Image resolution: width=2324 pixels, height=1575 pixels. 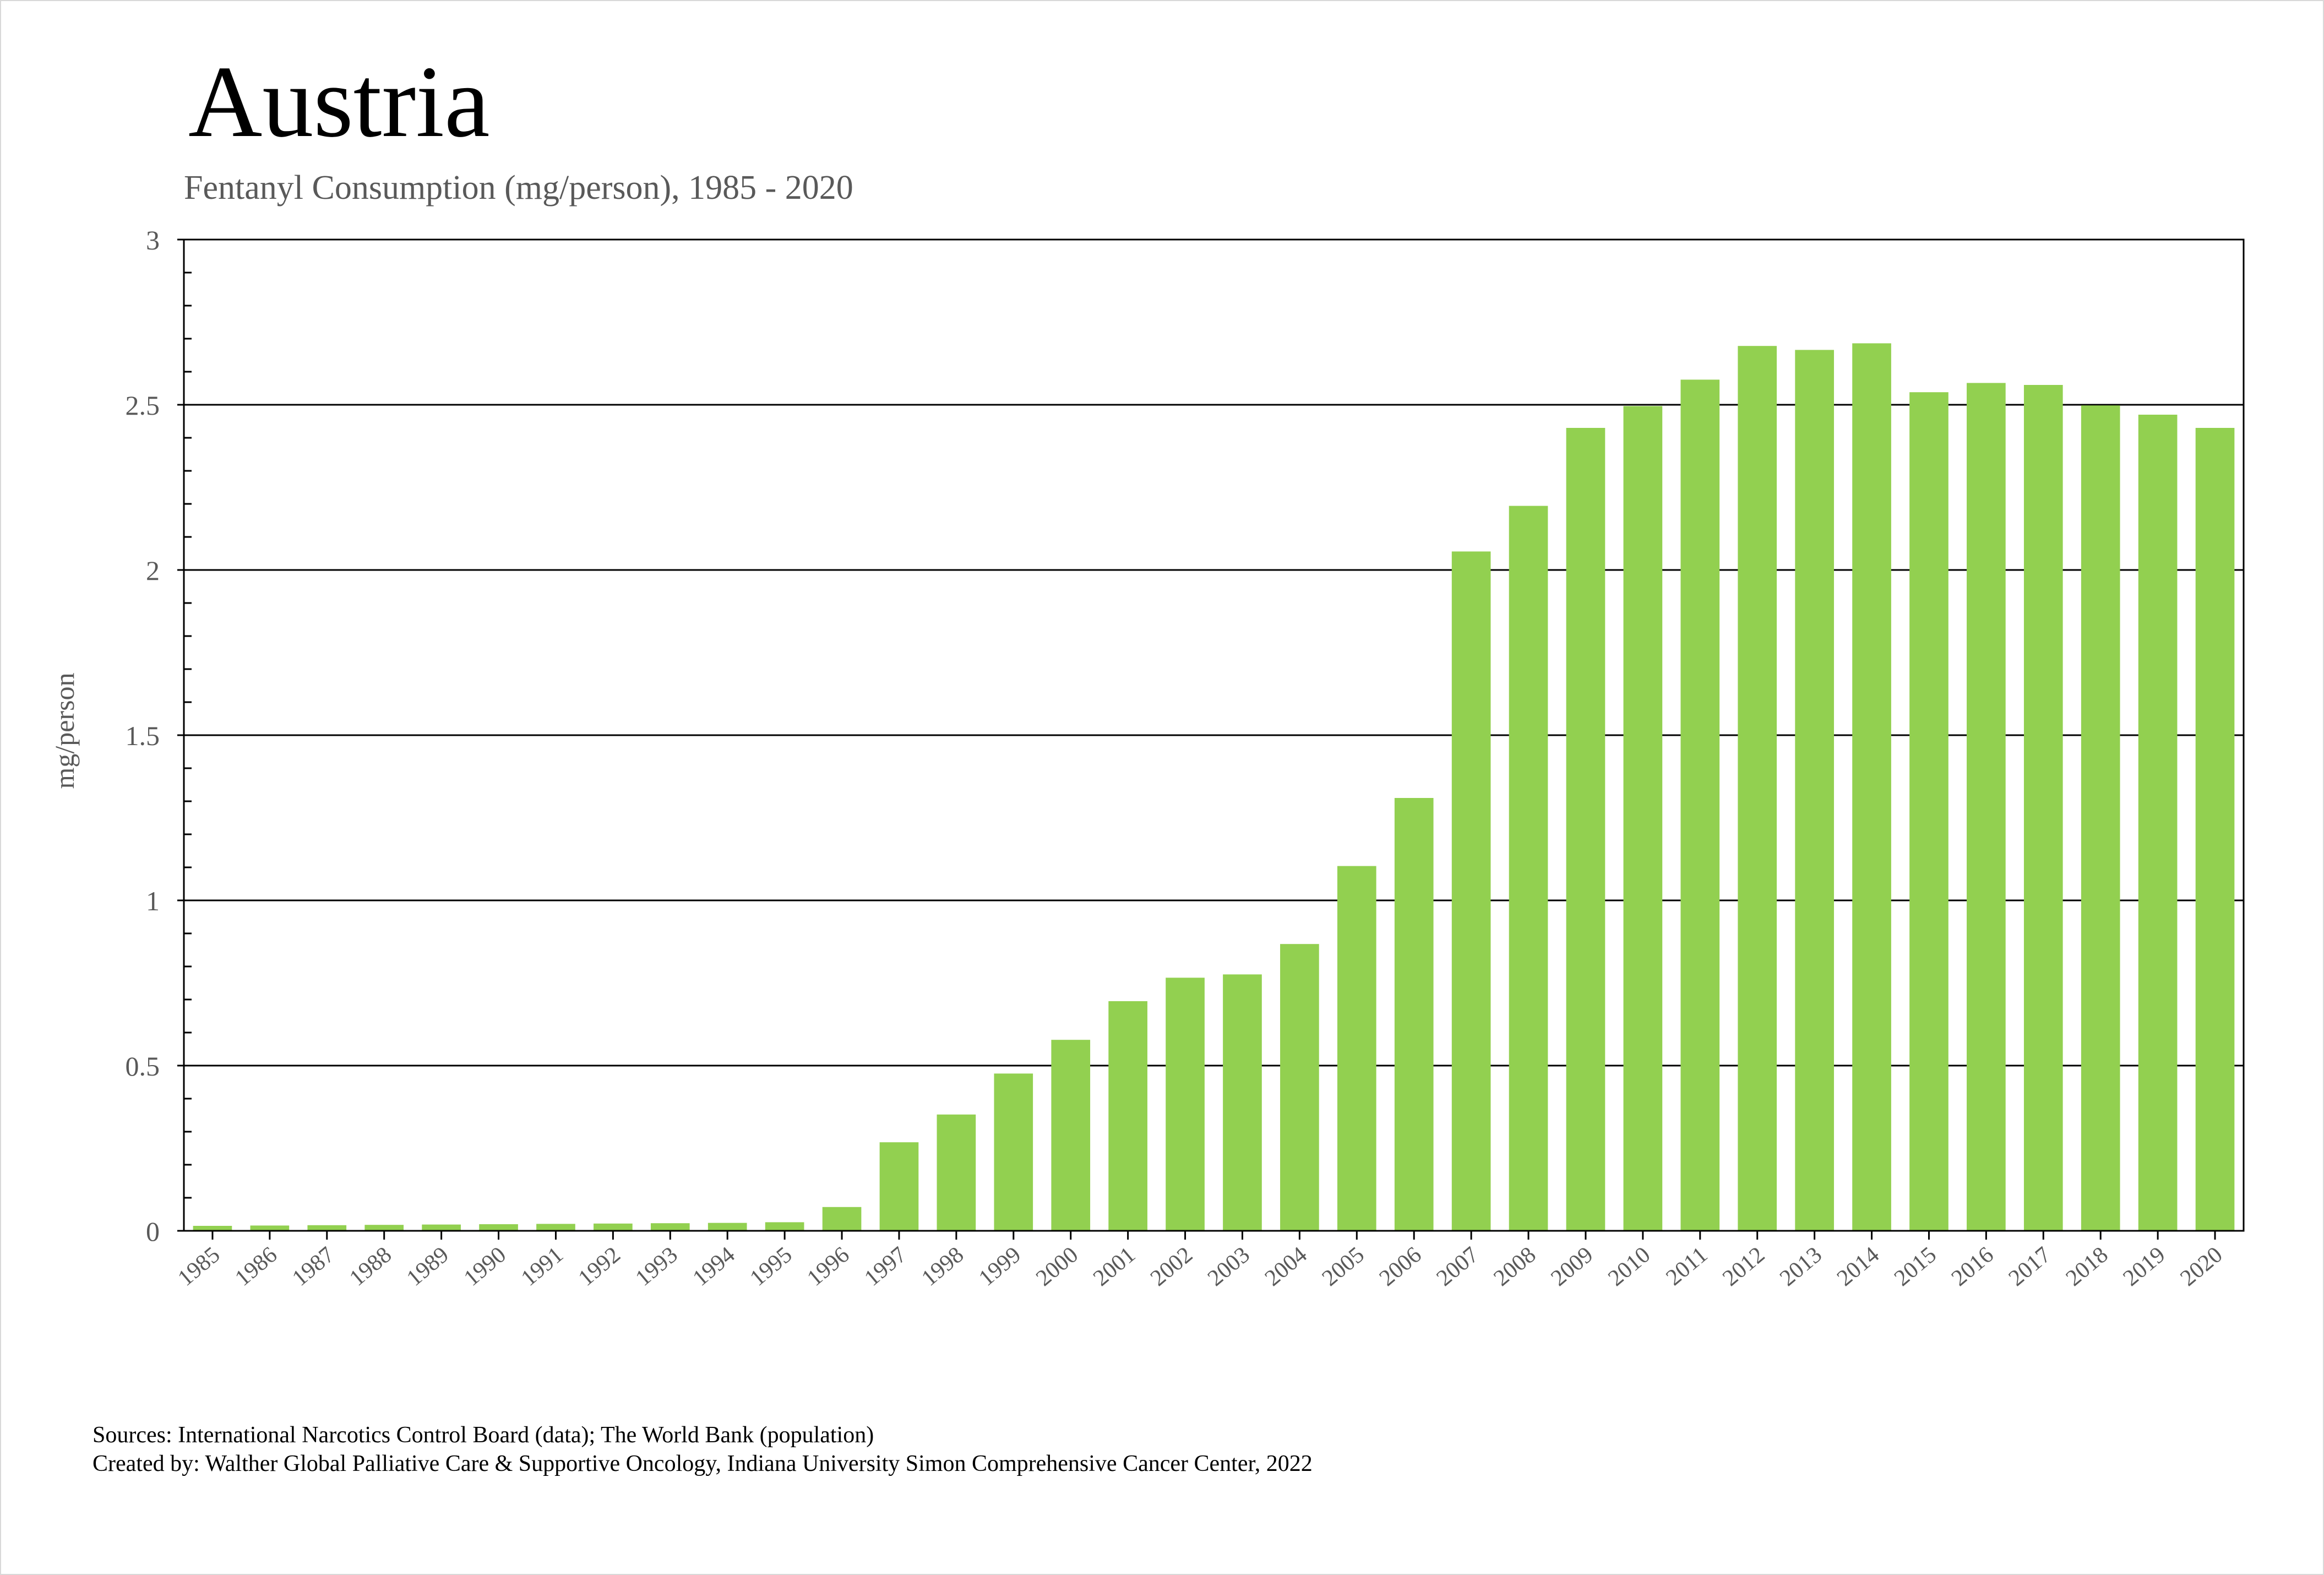 I want to click on x-tick-label: 1992, so click(x=599, y=1267).